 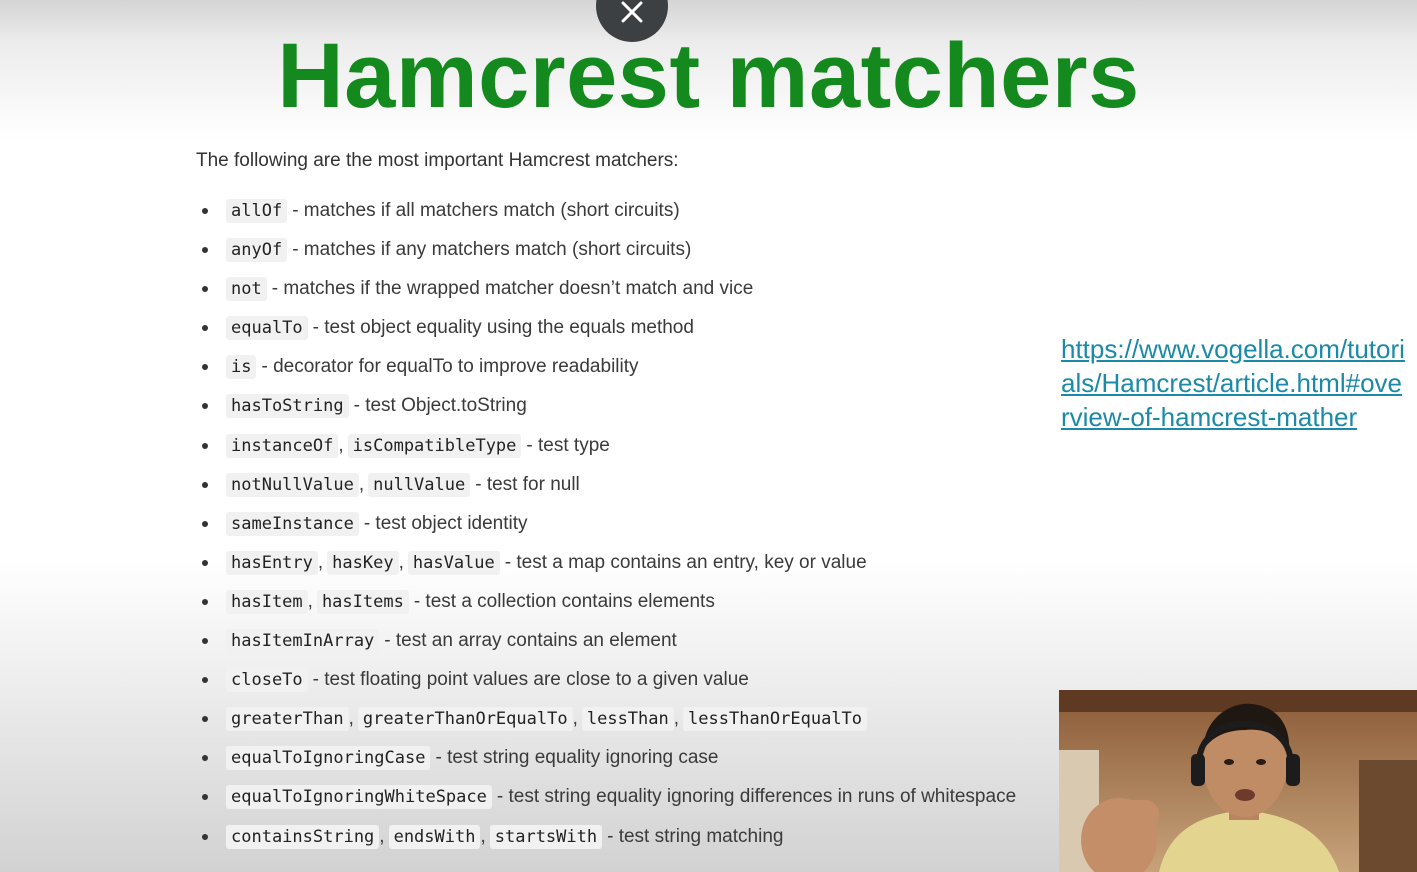 What do you see at coordinates (328, 758) in the screenshot?
I see `matcher-code: equalToIgnoringCase` at bounding box center [328, 758].